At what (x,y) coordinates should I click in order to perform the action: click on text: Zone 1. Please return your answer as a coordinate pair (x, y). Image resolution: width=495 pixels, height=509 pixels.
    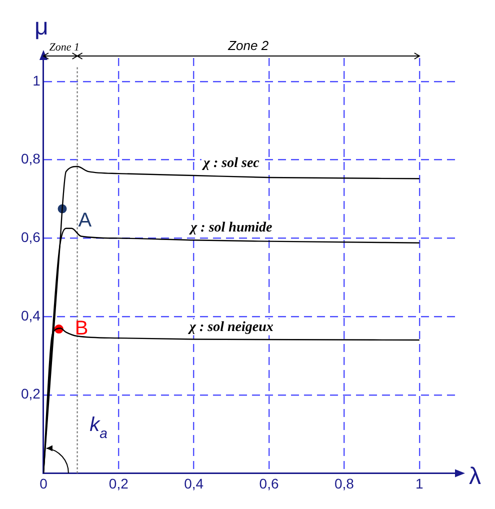
    Looking at the image, I should click on (64, 47).